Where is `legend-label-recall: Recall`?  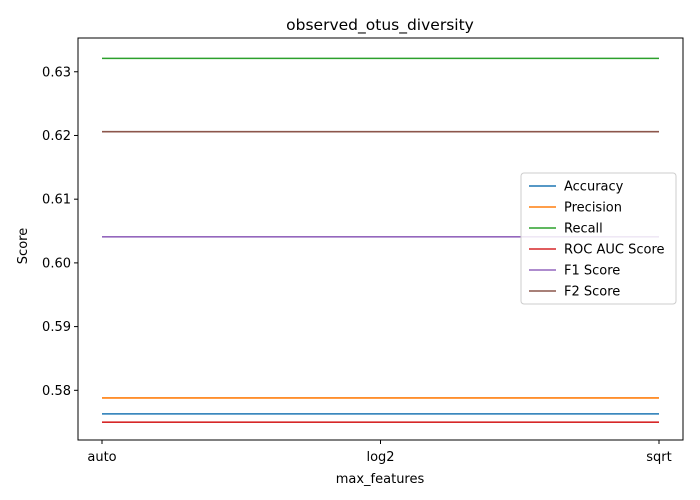
legend-label-recall: Recall is located at coordinates (583, 229).